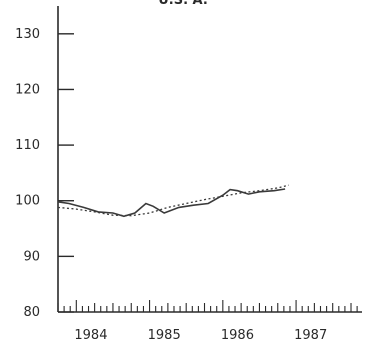 The width and height of the screenshot is (366, 342). I want to click on x-axis-ticks: 1984 1985 1986 1987, so click(207, 321).